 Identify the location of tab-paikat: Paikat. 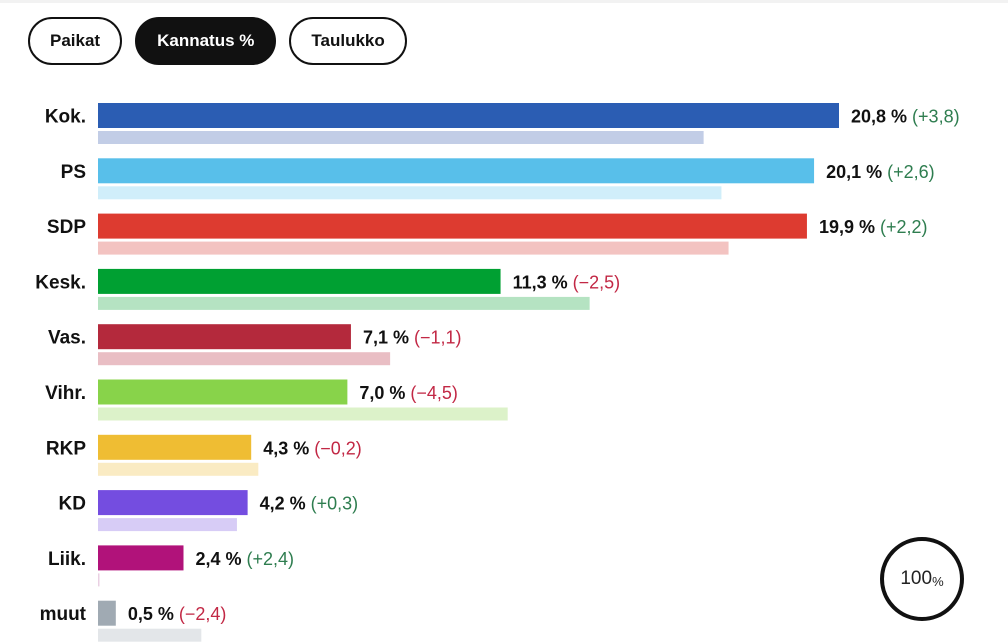
(75, 41).